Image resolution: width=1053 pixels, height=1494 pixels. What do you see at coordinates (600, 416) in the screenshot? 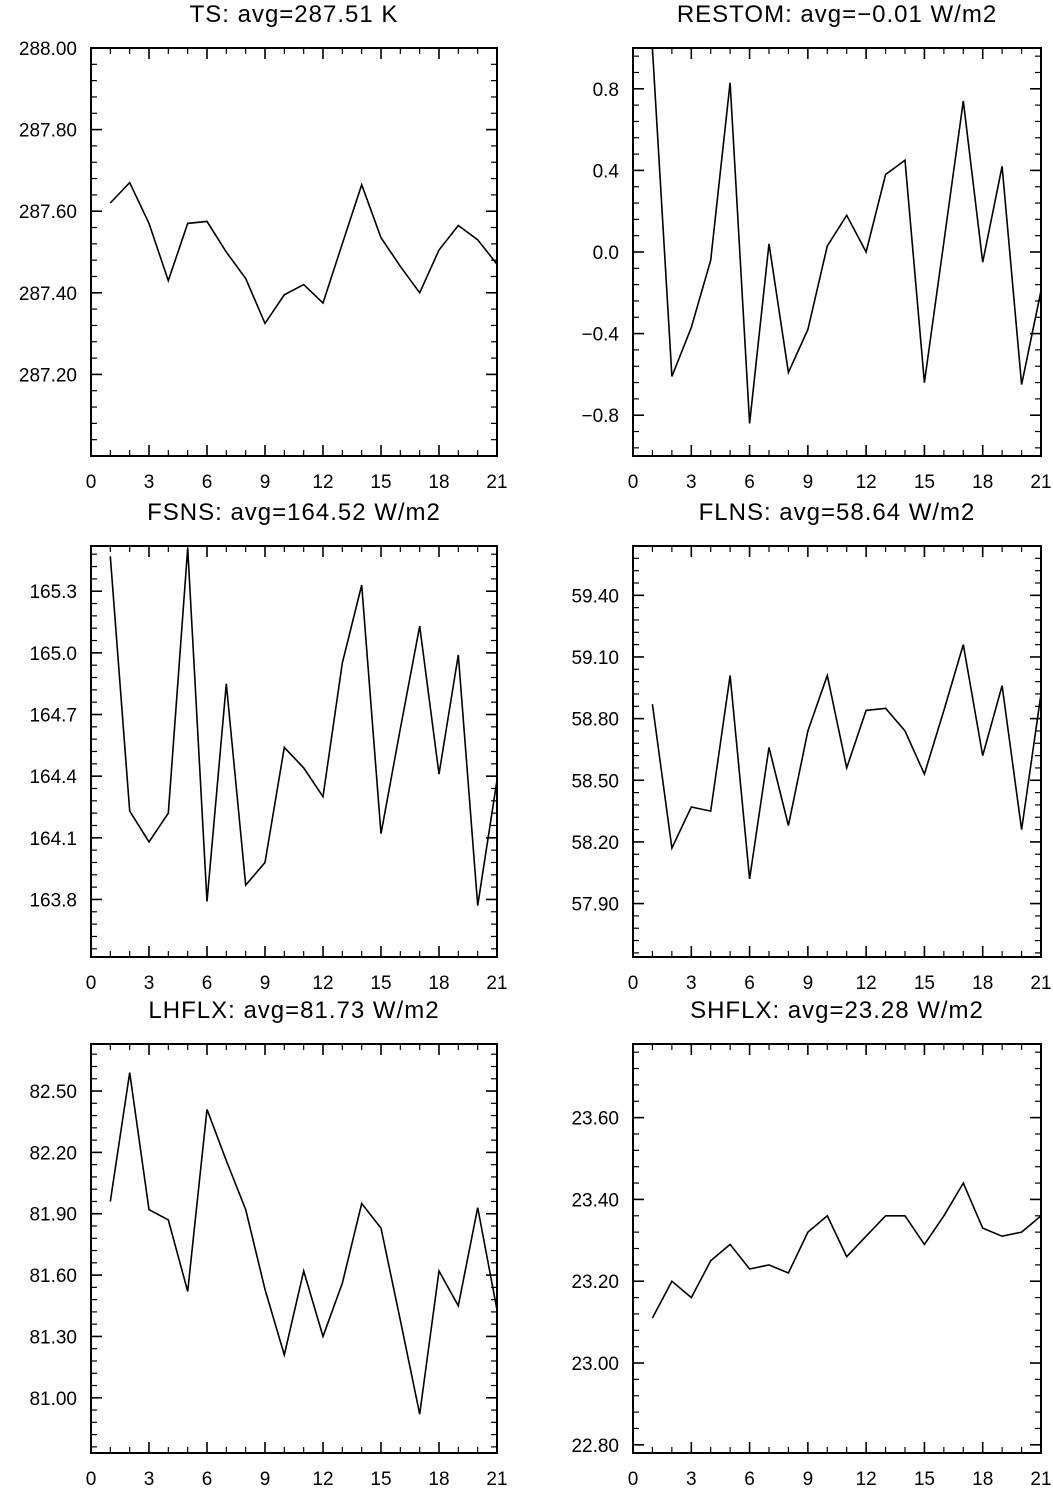
I see `y-tick-label: −0.8` at bounding box center [600, 416].